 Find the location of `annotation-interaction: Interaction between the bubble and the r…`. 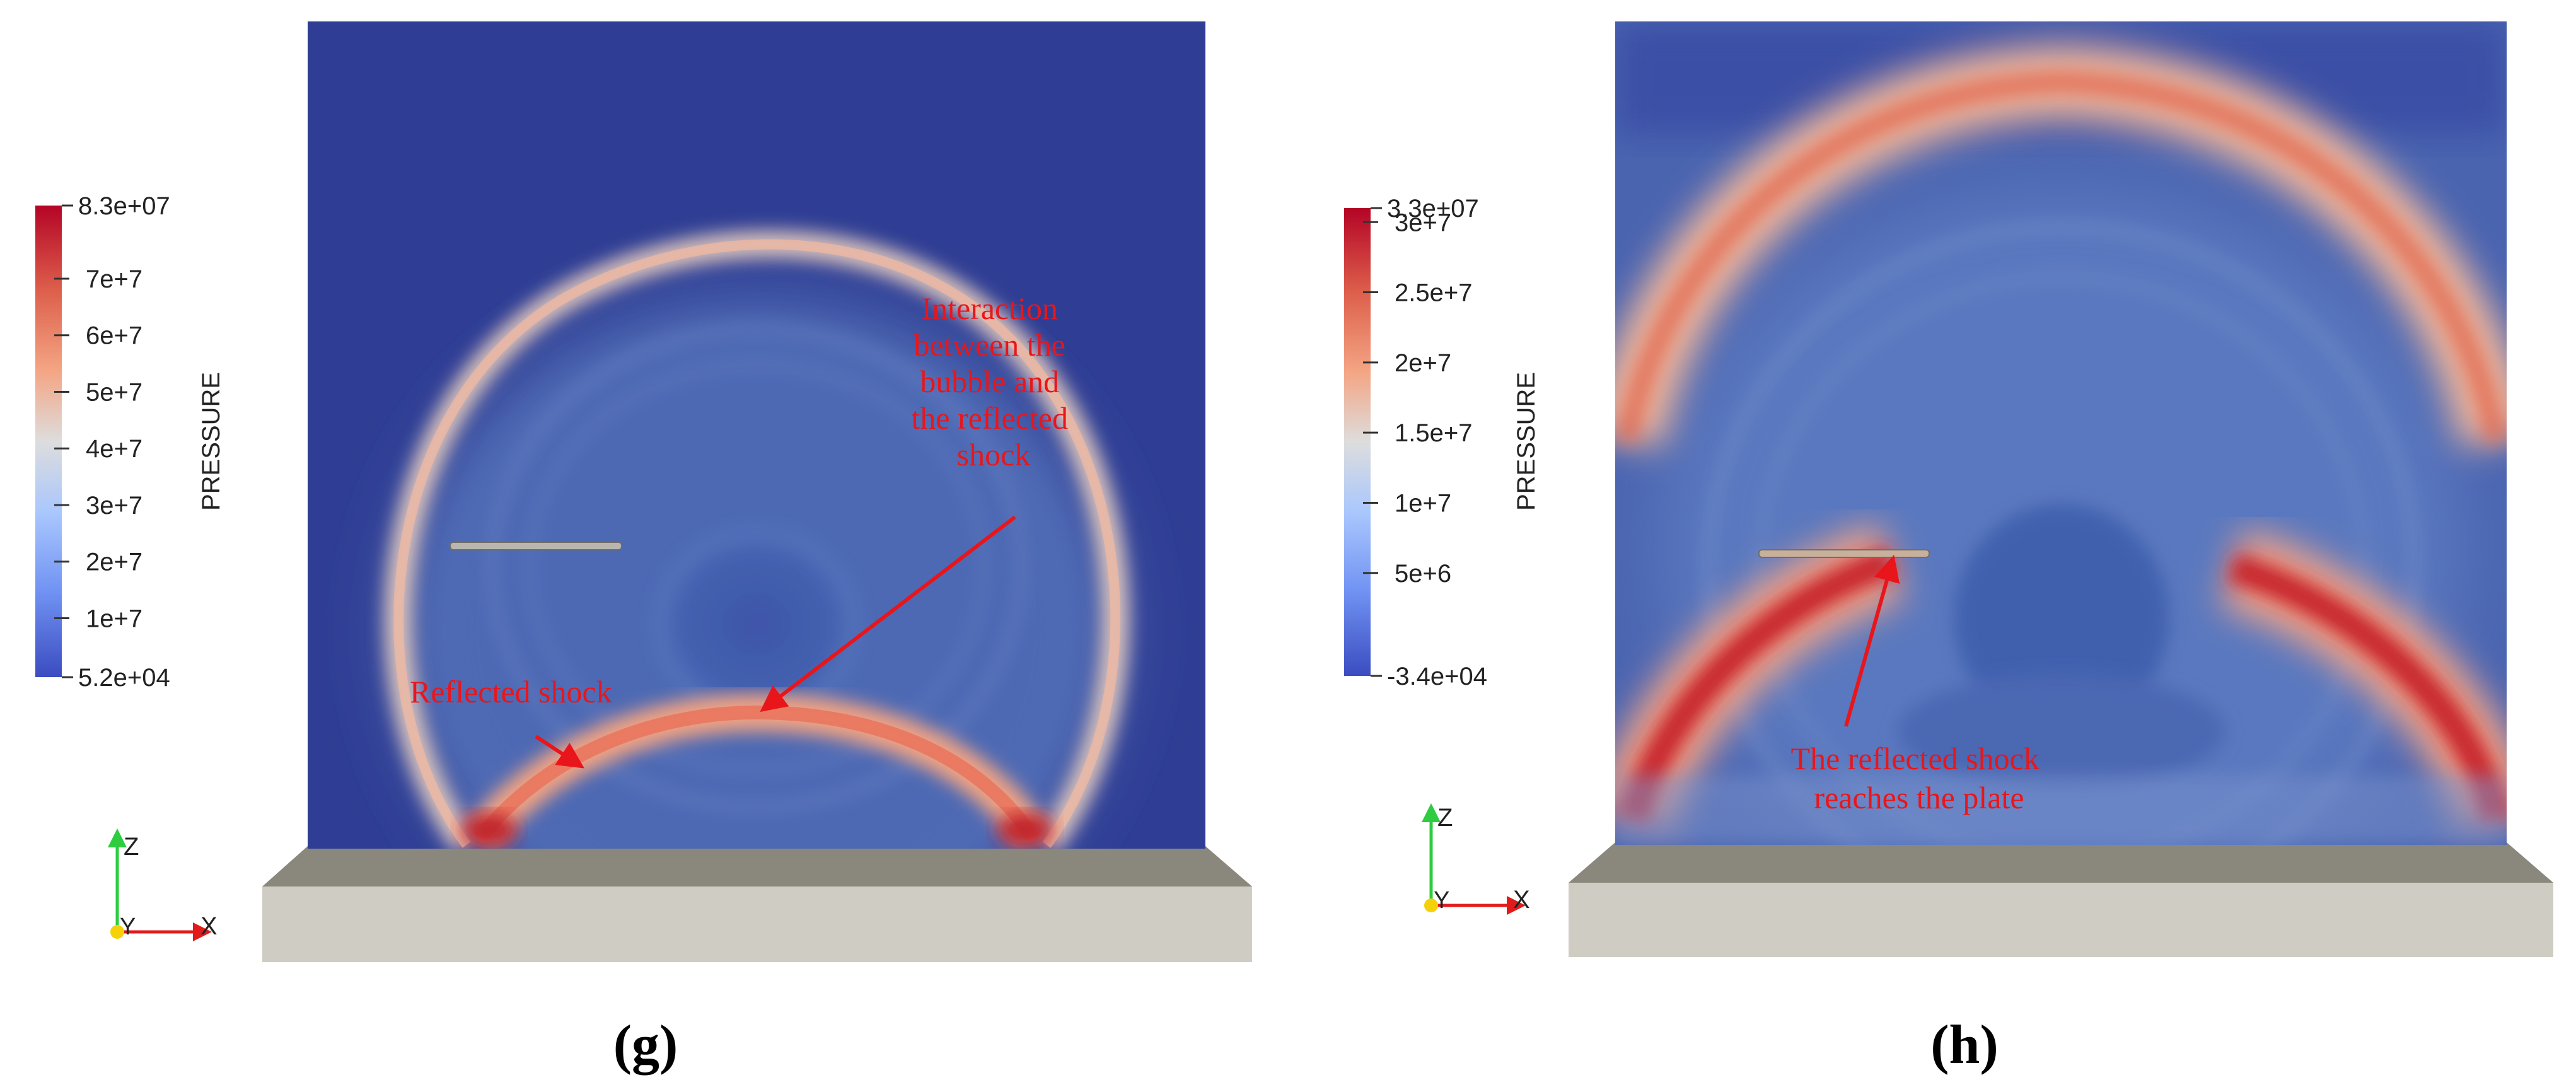

annotation-interaction: Interaction between the bubble and the r… is located at coordinates (918, 502).